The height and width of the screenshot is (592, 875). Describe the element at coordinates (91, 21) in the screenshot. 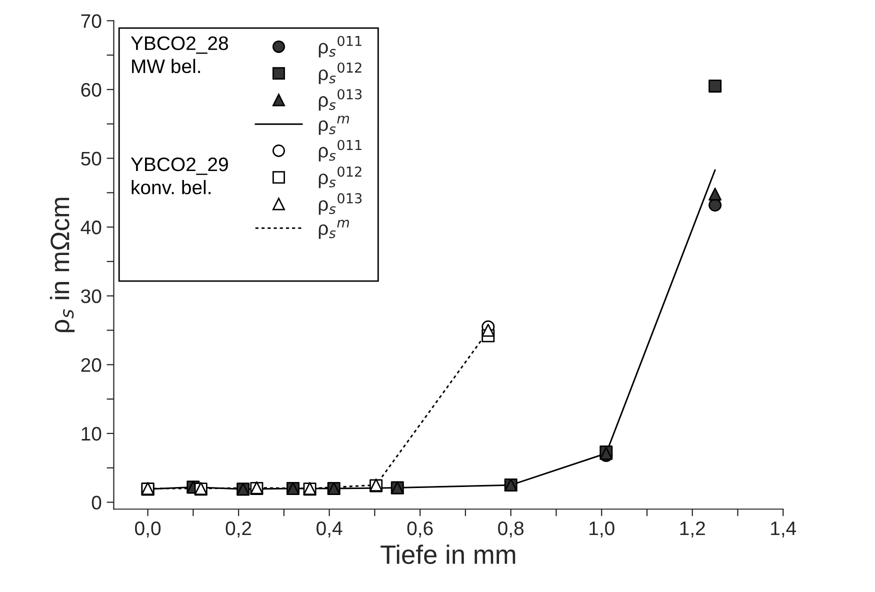

I see `y-tick-label: 70` at that location.